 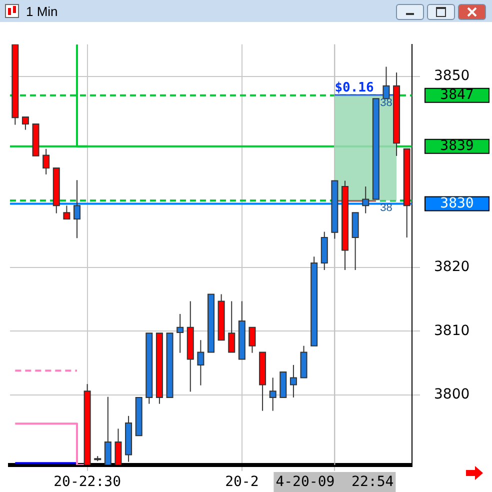 What do you see at coordinates (457, 95) in the screenshot?
I see `ref-line-label: 3847` at bounding box center [457, 95].